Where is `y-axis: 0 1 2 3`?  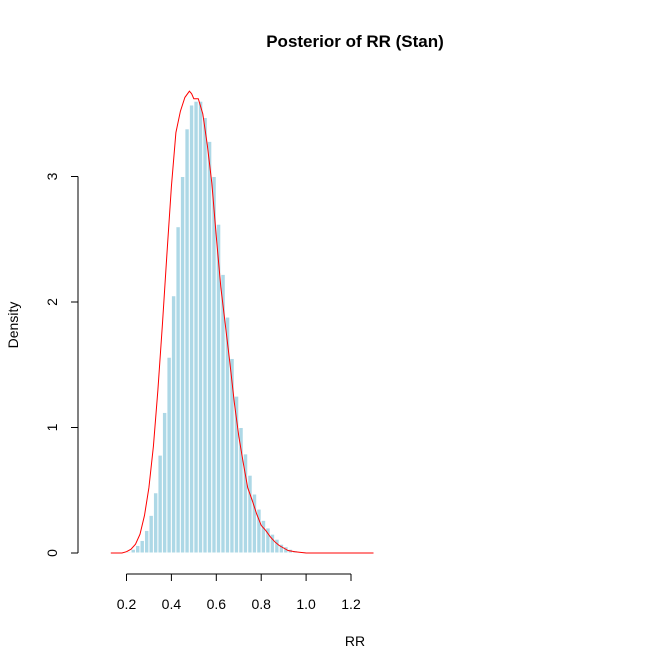
y-axis: 0 1 2 3 is located at coordinates (61, 364).